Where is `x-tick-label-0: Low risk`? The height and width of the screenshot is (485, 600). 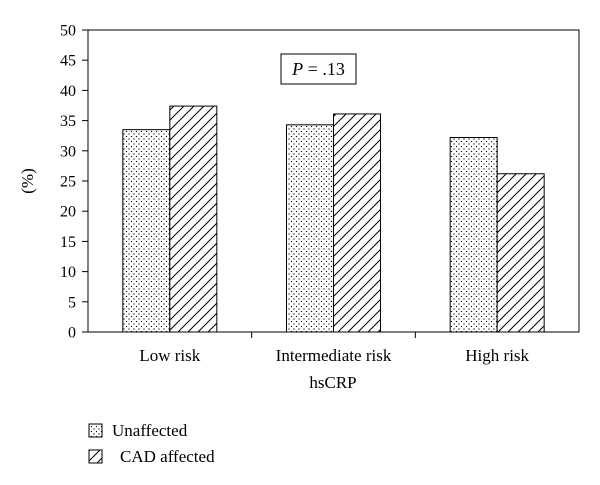
x-tick-label-0: Low risk is located at coordinates (169, 355).